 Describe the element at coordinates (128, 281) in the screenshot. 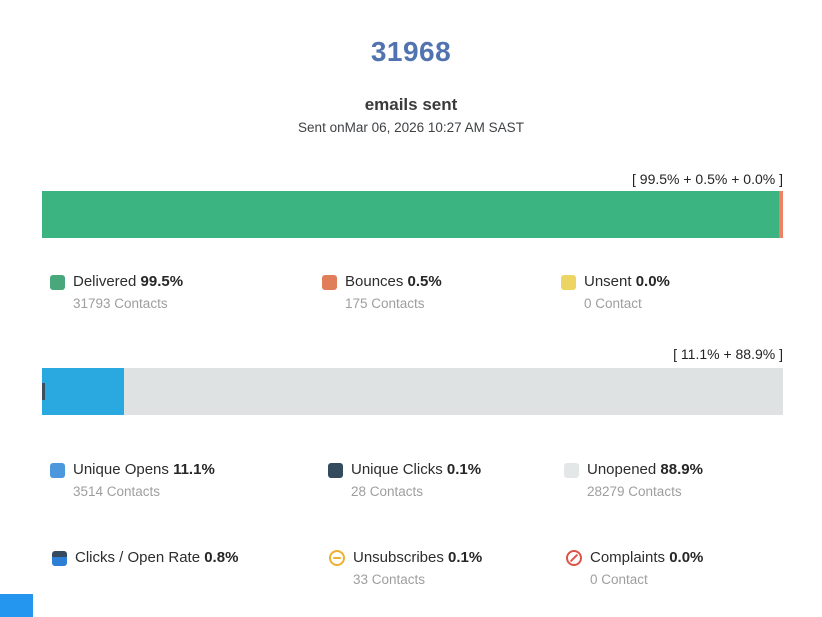

I see `delivered-label: Delivered 99.5%` at that location.